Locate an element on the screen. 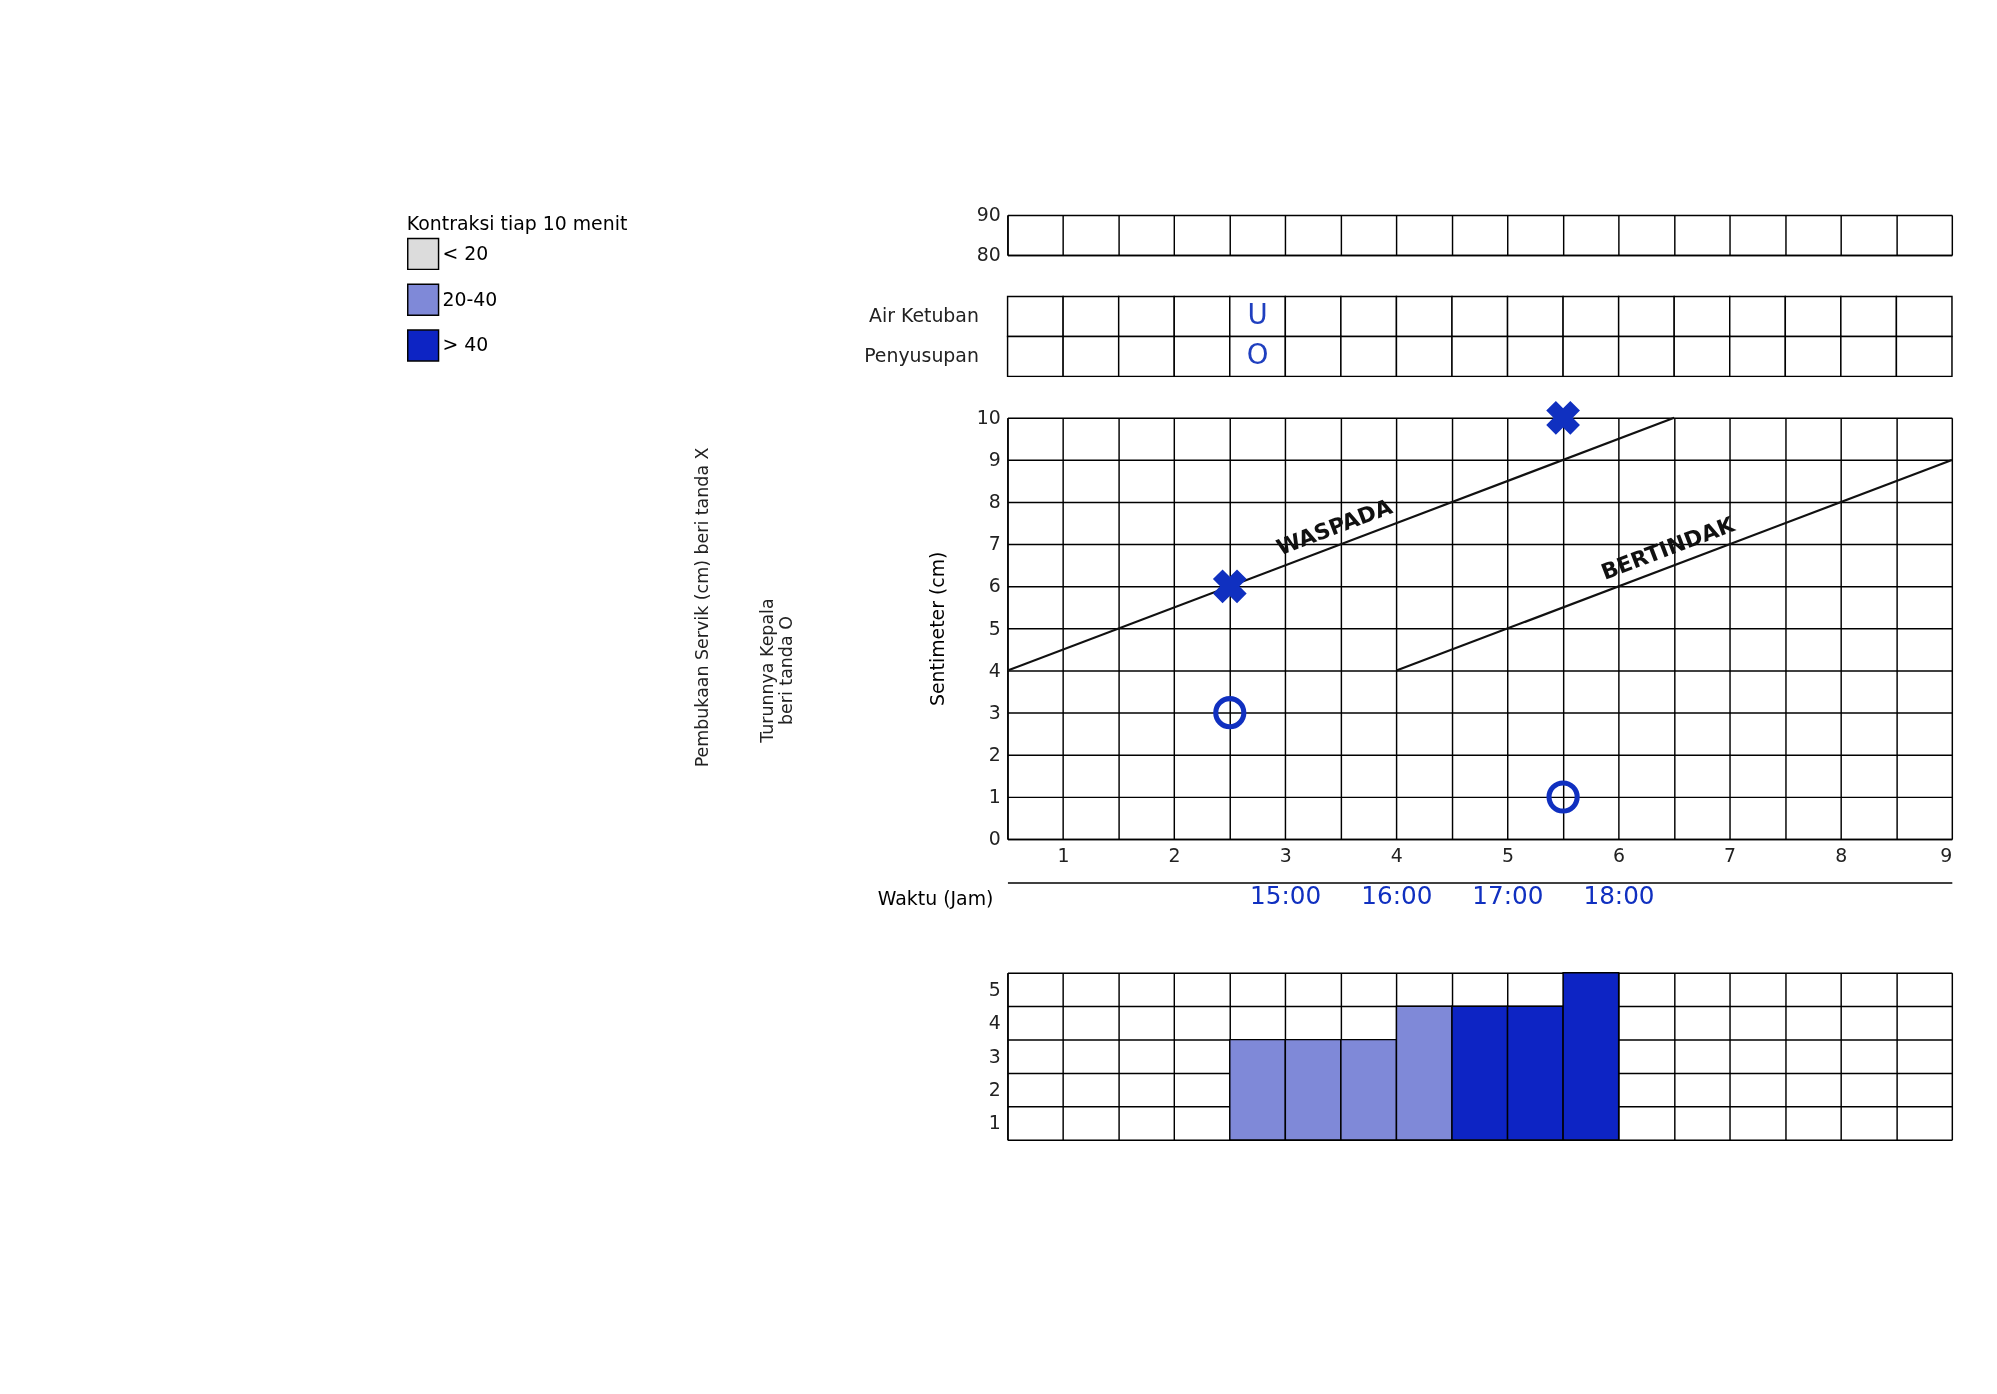 Image resolution: width=1997 pixels, height=1394 pixels. x-tick-label: 6 is located at coordinates (1619, 855).